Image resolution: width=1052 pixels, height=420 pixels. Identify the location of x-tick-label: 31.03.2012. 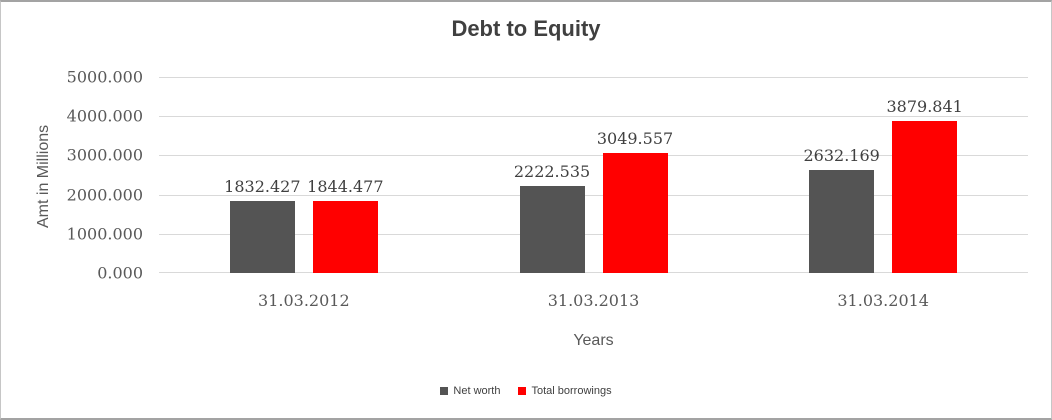
(304, 300).